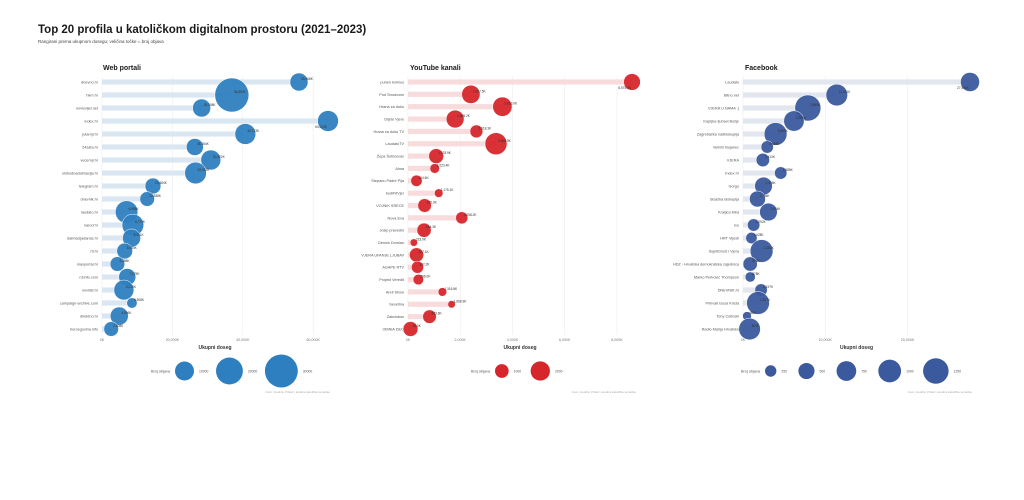  I want to click on value-label: 6,196K, so click(801, 118).